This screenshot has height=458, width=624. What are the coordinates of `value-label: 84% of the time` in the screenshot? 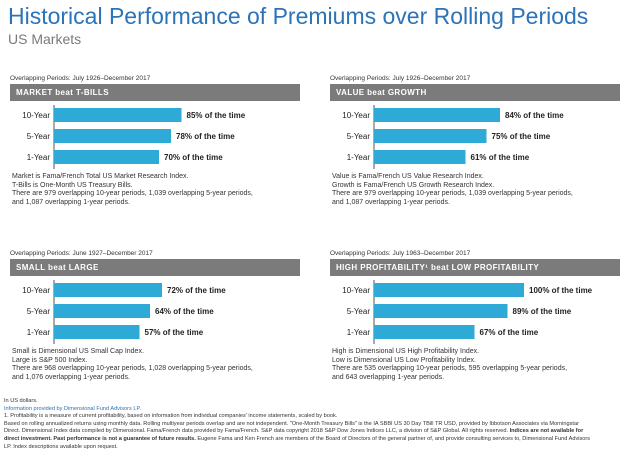 It's located at (534, 115).